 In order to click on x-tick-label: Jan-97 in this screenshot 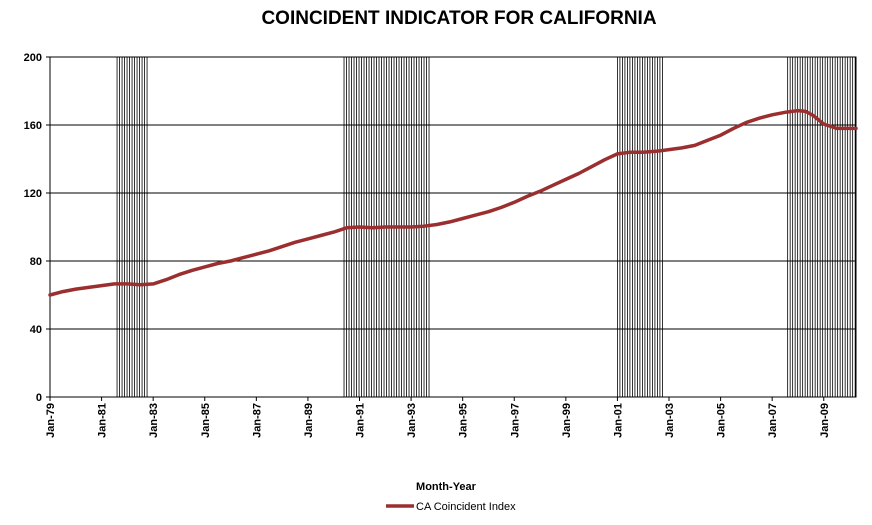, I will do `click(515, 420)`.